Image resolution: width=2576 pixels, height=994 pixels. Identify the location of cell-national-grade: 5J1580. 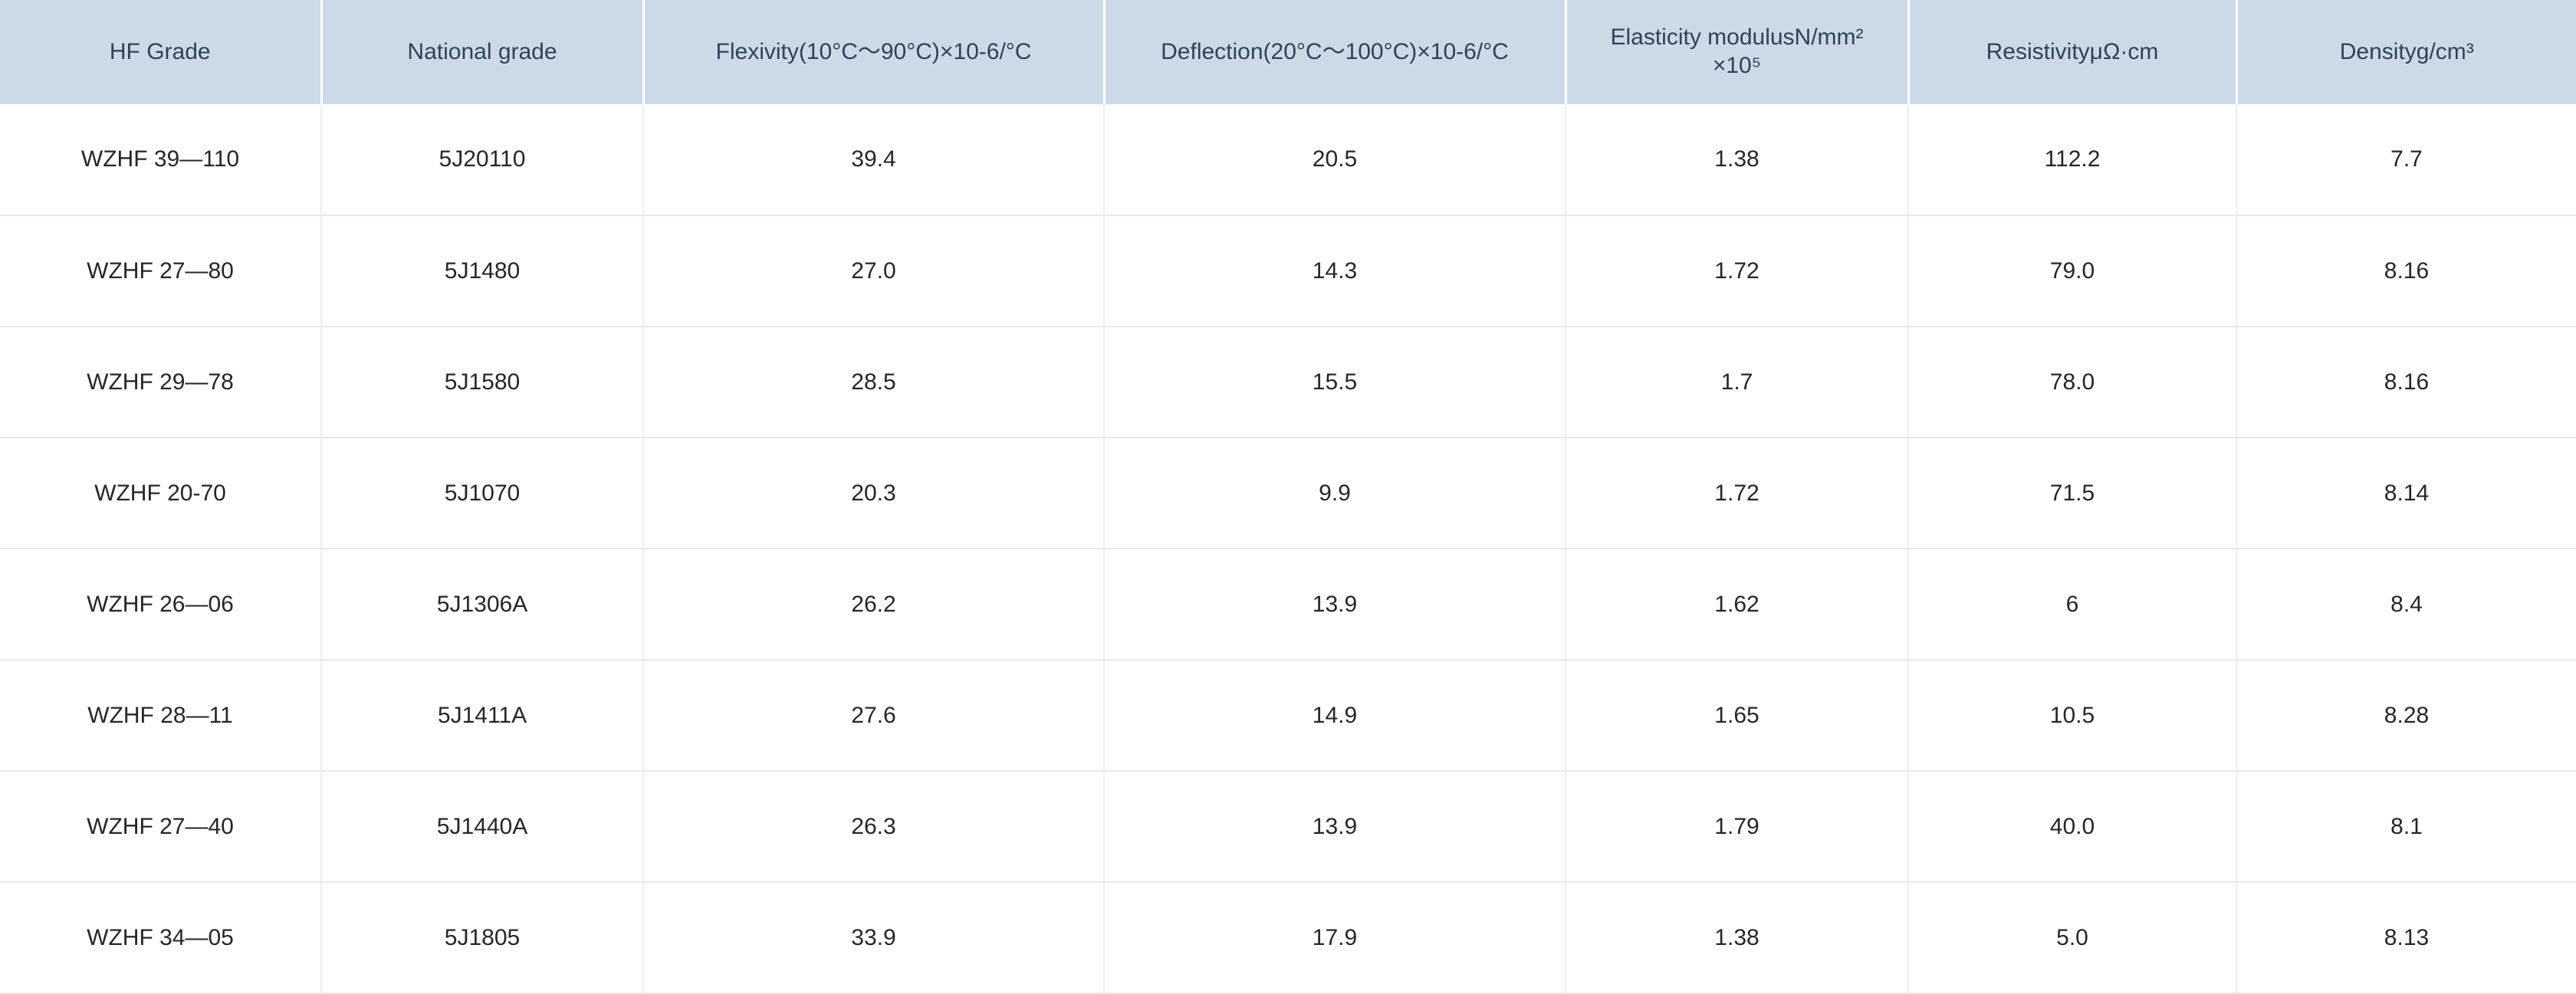
(482, 382).